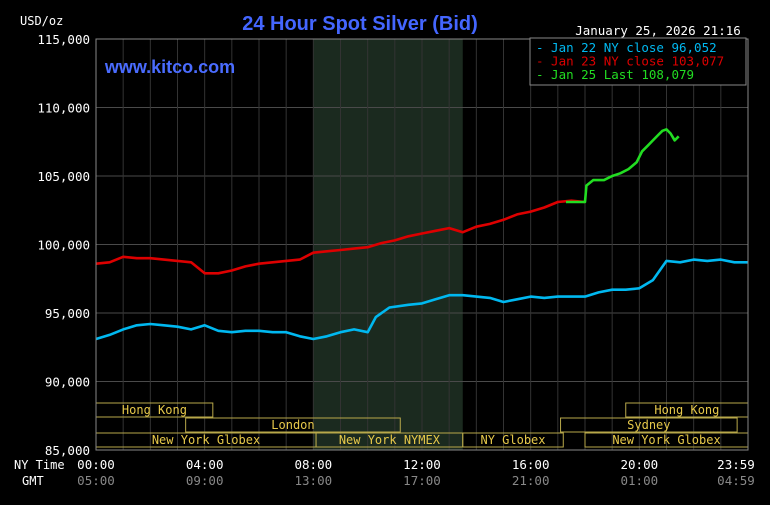 This screenshot has width=770, height=510. Describe the element at coordinates (736, 480) in the screenshot. I see `x-tick-label-gmt: 04:59` at that location.